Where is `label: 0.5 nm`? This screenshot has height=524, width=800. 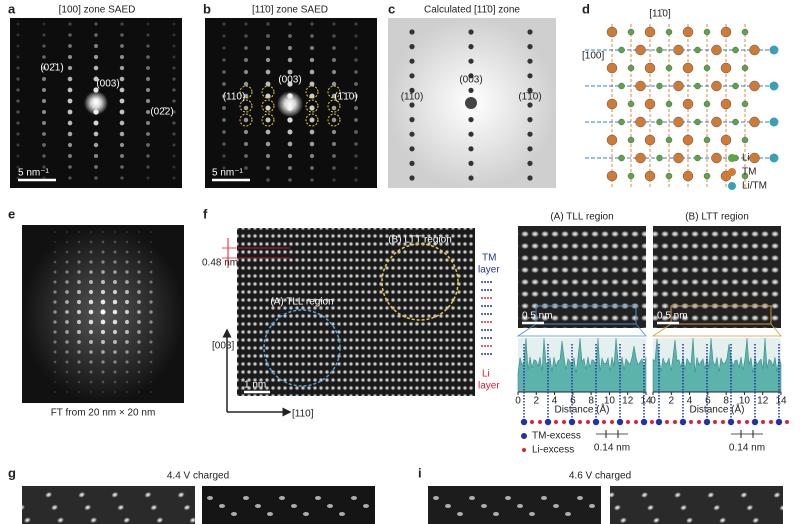
label: 0.5 nm is located at coordinates (537, 316).